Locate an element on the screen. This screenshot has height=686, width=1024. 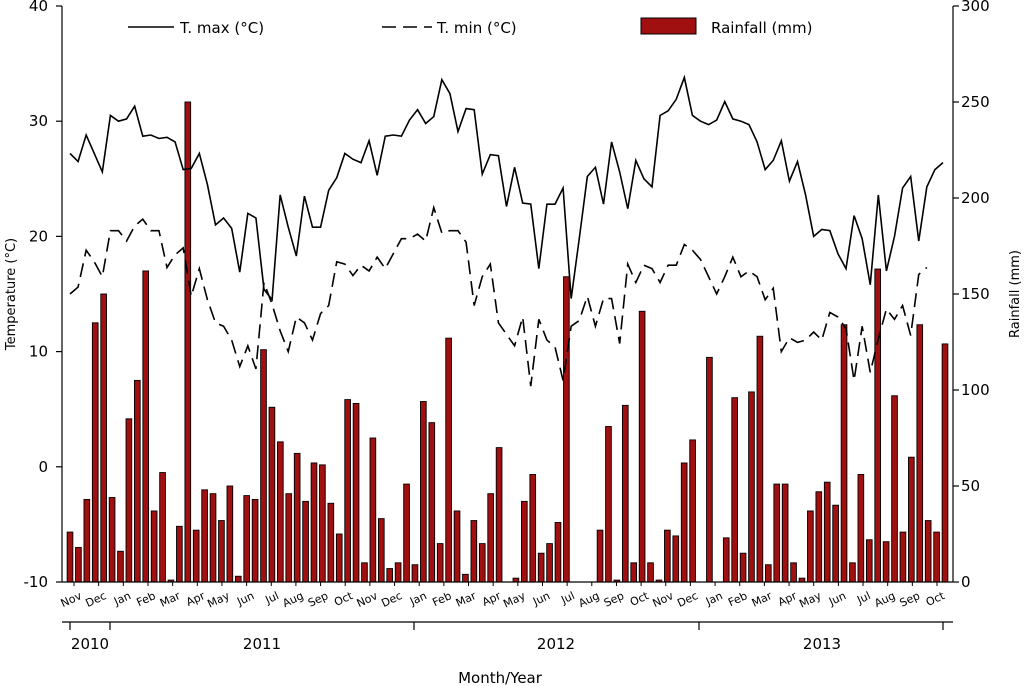
legend-tmax-label: T. max (°C) is located at coordinates (221, 28).